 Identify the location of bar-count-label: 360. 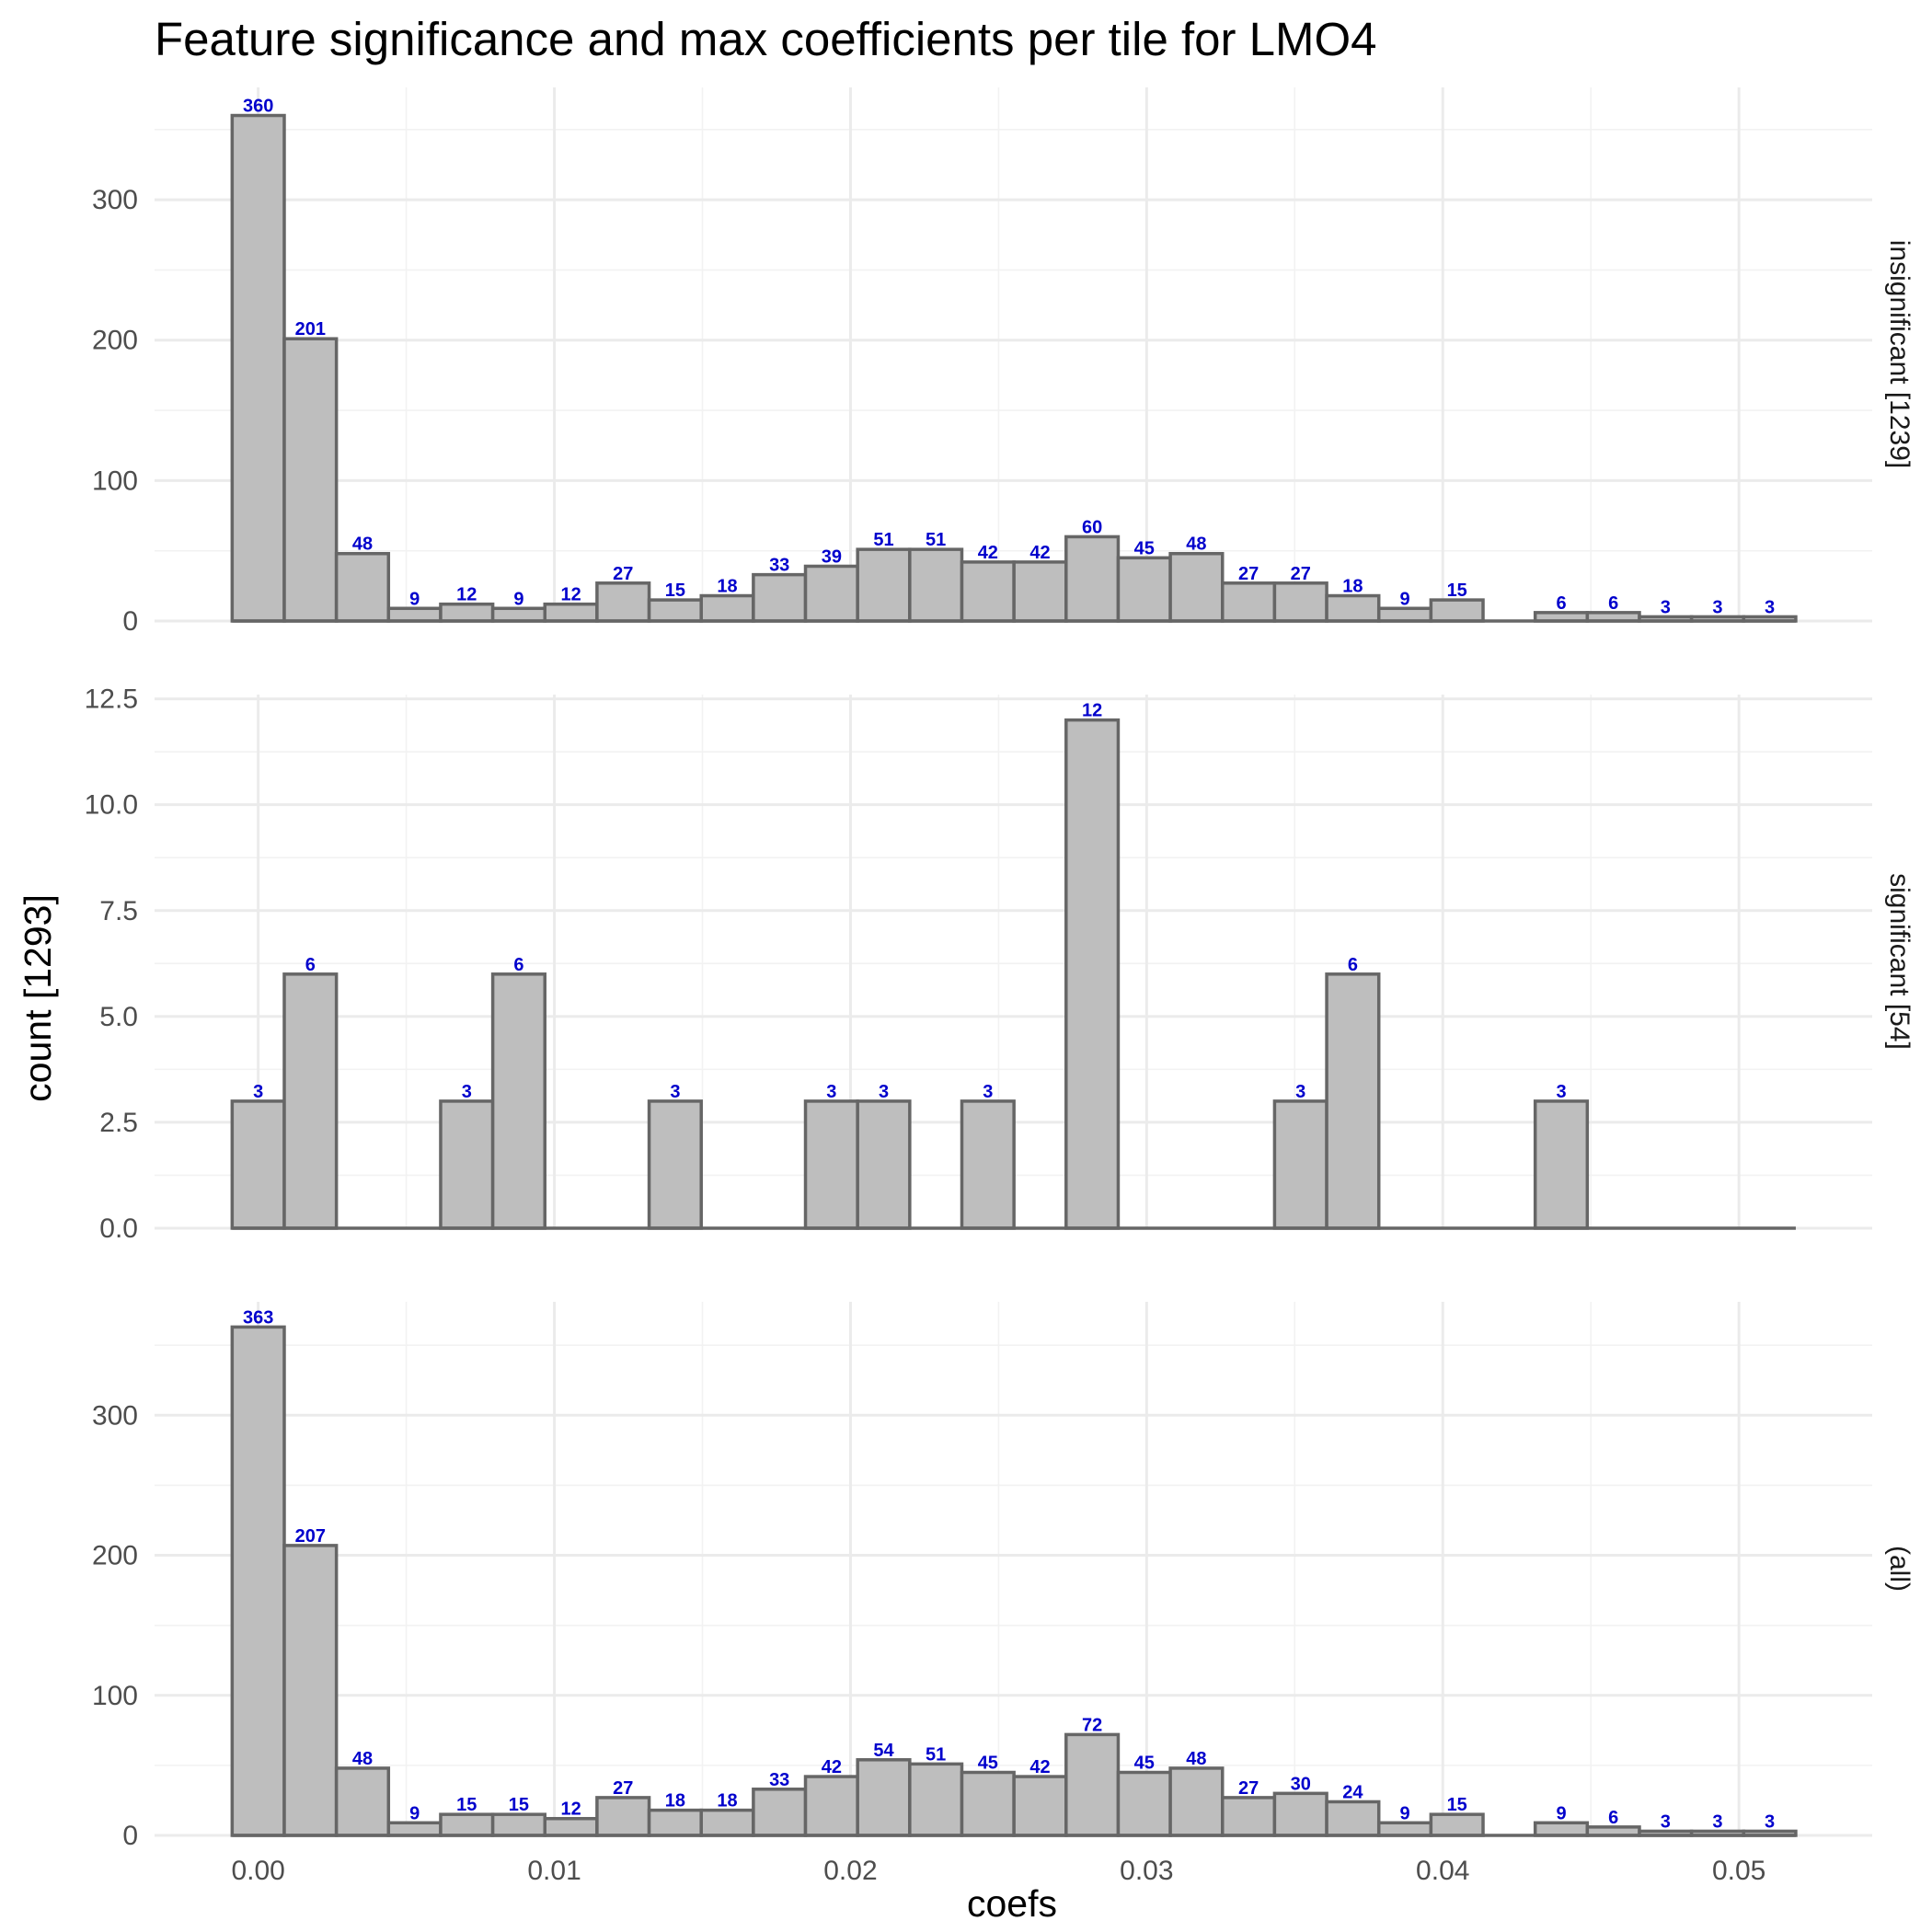
(258, 107).